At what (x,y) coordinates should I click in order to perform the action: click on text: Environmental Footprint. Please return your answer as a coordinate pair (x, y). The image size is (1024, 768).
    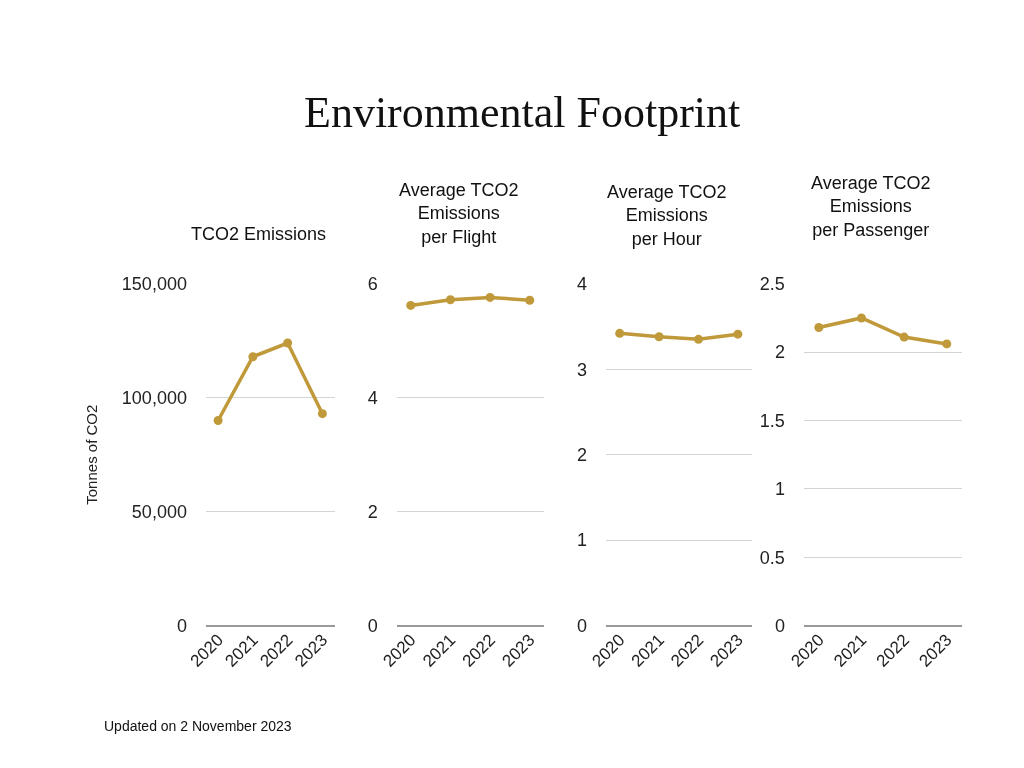
    Looking at the image, I should click on (522, 112).